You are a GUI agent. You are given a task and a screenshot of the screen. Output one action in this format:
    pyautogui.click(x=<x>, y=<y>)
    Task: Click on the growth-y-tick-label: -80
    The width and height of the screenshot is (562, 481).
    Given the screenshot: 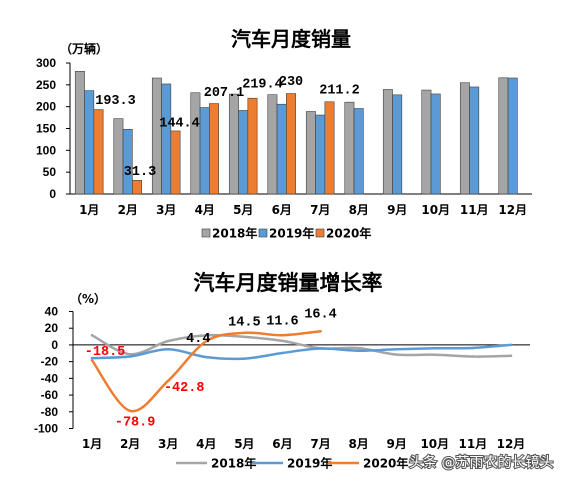 What is the action you would take?
    pyautogui.click(x=50, y=412)
    